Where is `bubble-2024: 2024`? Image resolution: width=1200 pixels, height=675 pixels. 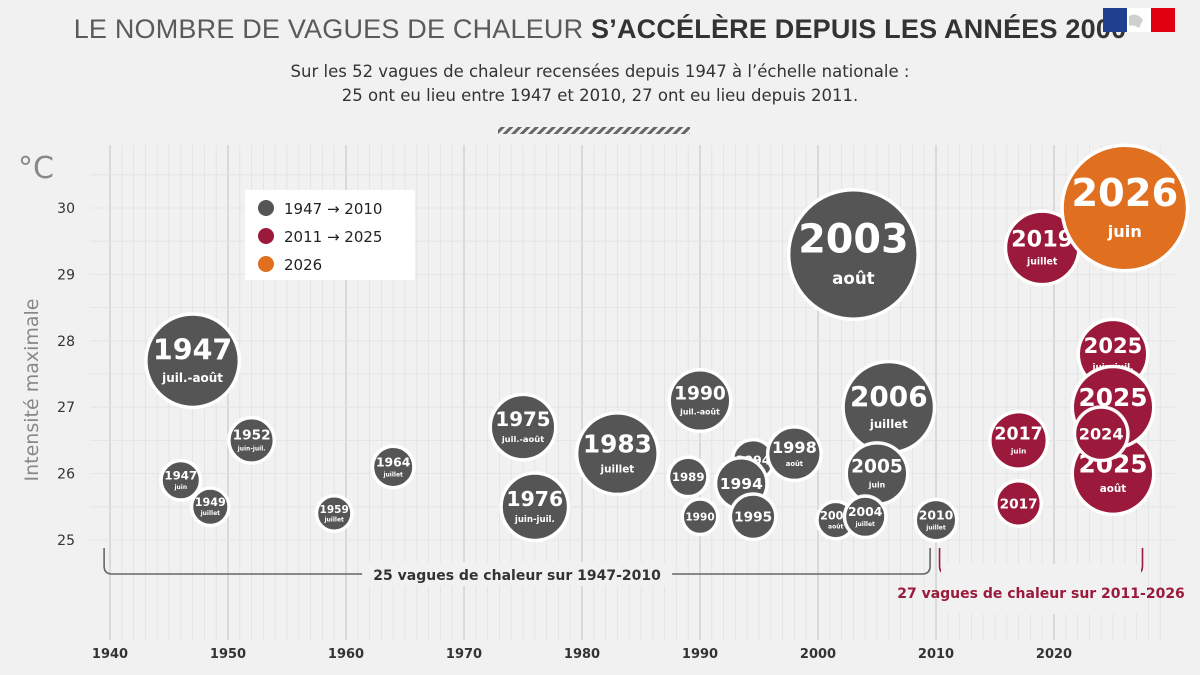
bubble-2024: 2024 is located at coordinates (1101, 434).